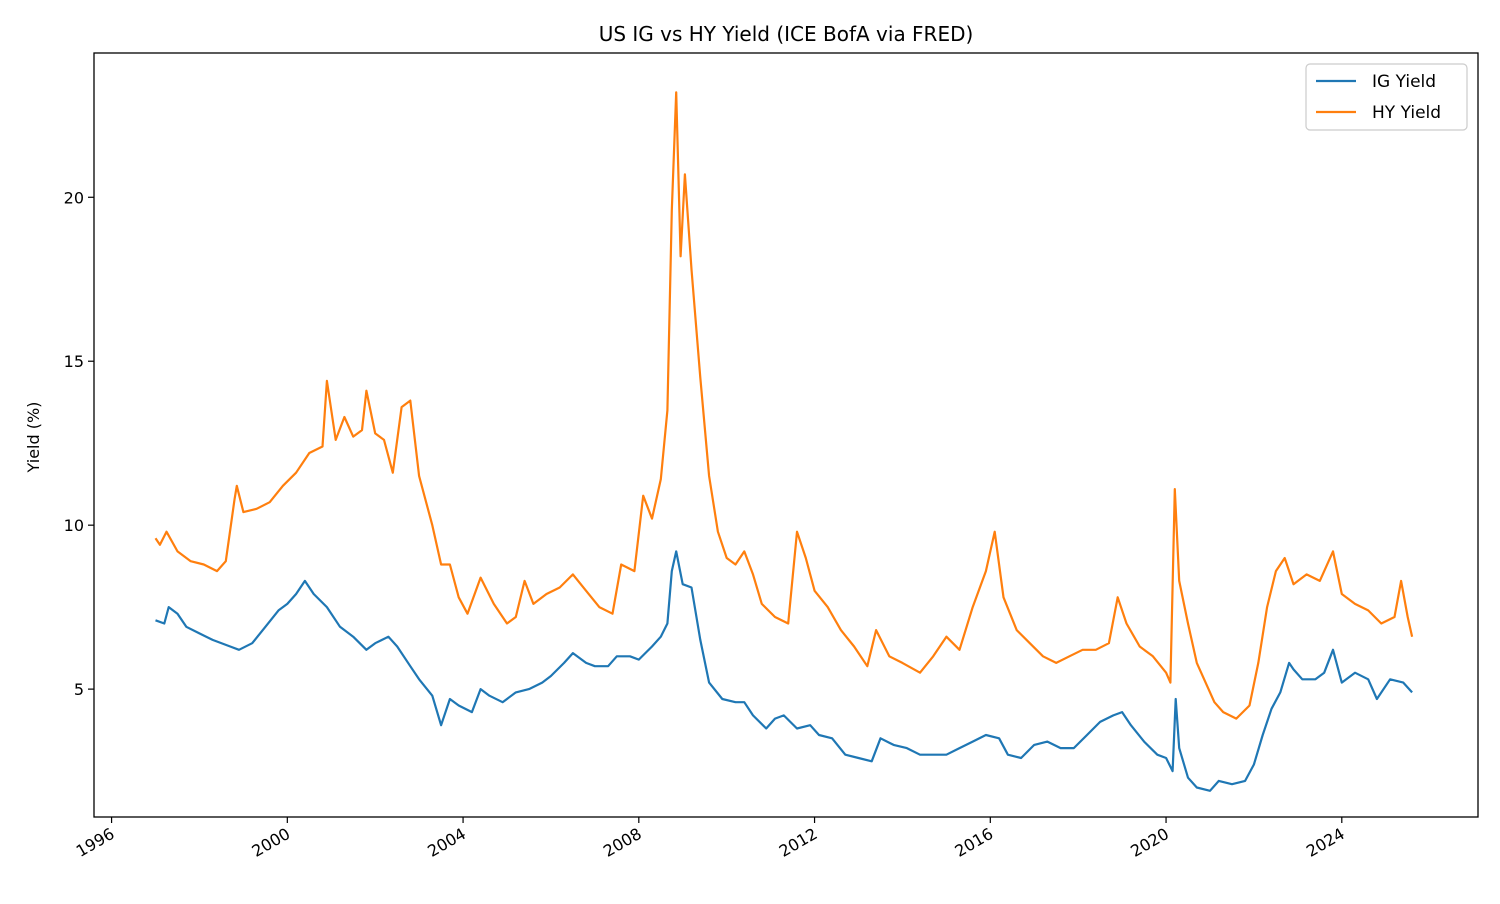 The height and width of the screenshot is (904, 1500). I want to click on y-axis-label: Yield (%), so click(33, 438).